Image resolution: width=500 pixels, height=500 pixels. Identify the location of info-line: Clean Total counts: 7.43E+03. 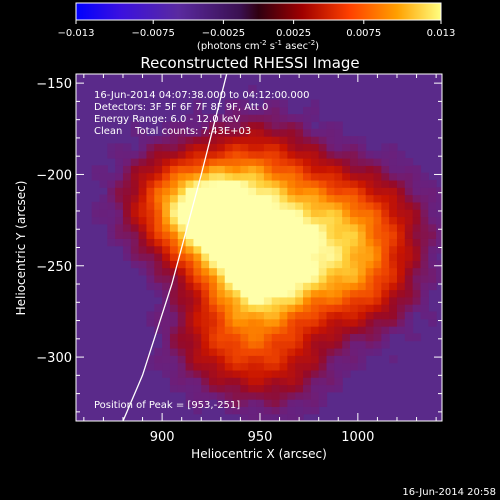
(172, 131).